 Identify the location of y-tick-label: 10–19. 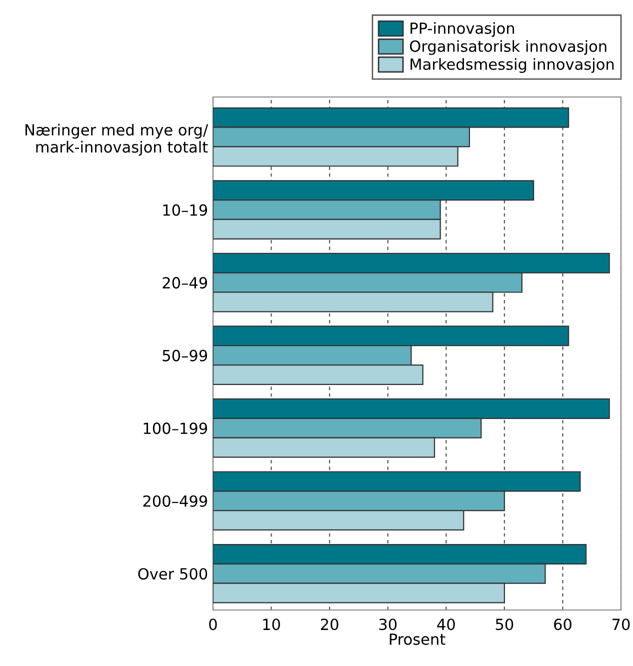
(185, 210).